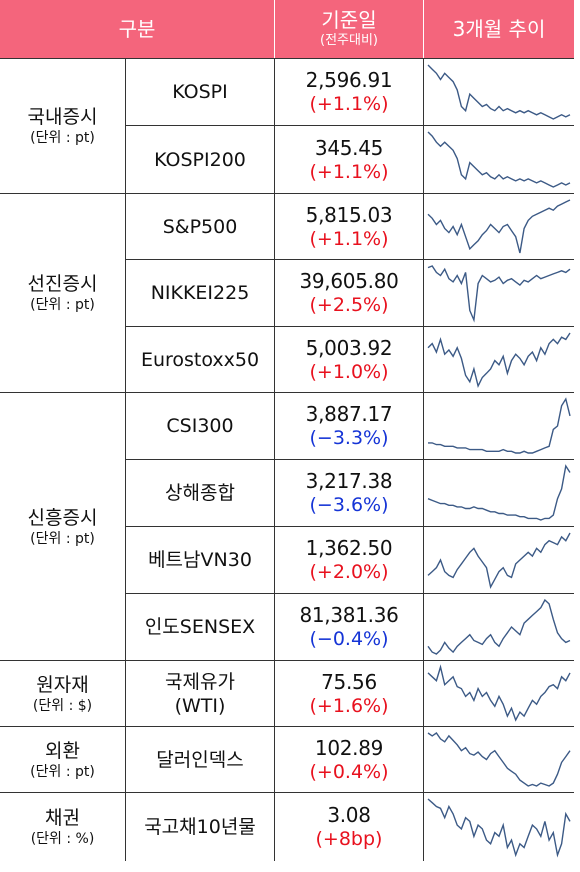  Describe the element at coordinates (200, 493) in the screenshot. I see `index-name: 상해종합` at that location.